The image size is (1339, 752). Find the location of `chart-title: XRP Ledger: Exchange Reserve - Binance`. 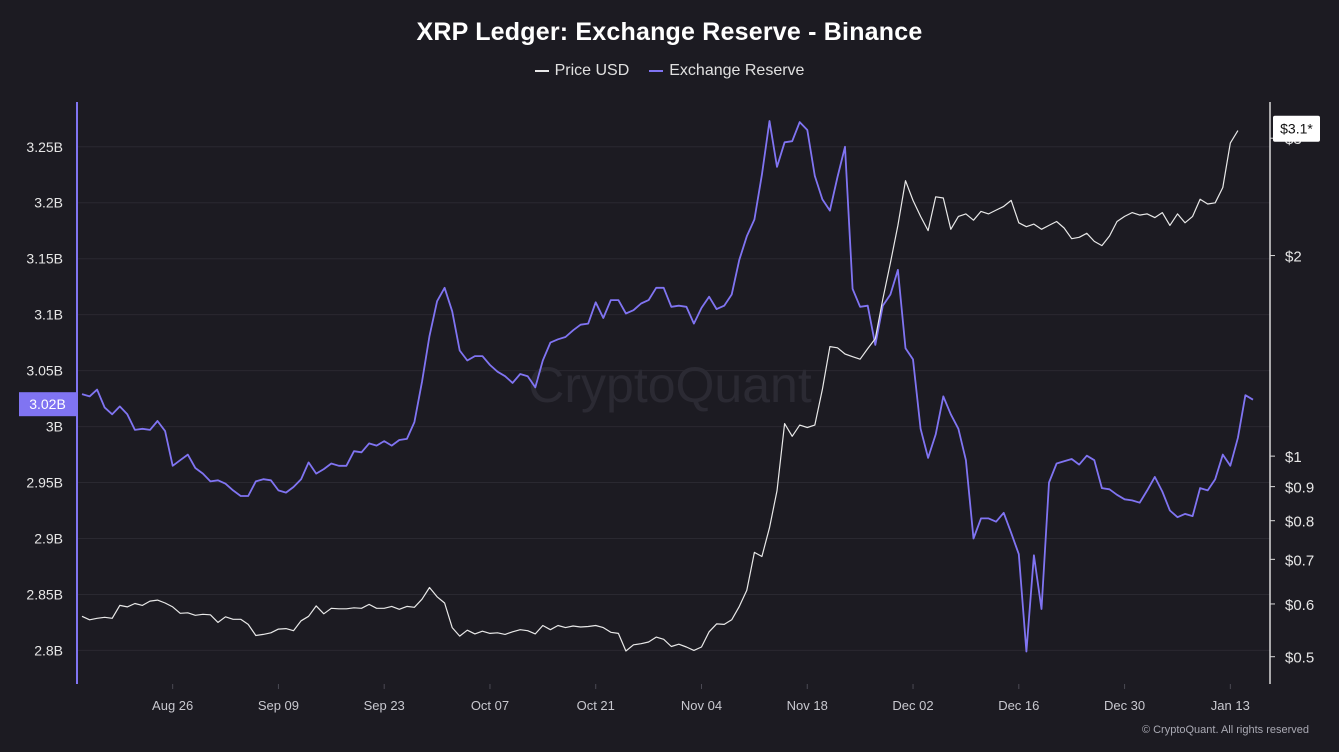

chart-title: XRP Ledger: Exchange Reserve - Binance is located at coordinates (669, 32).